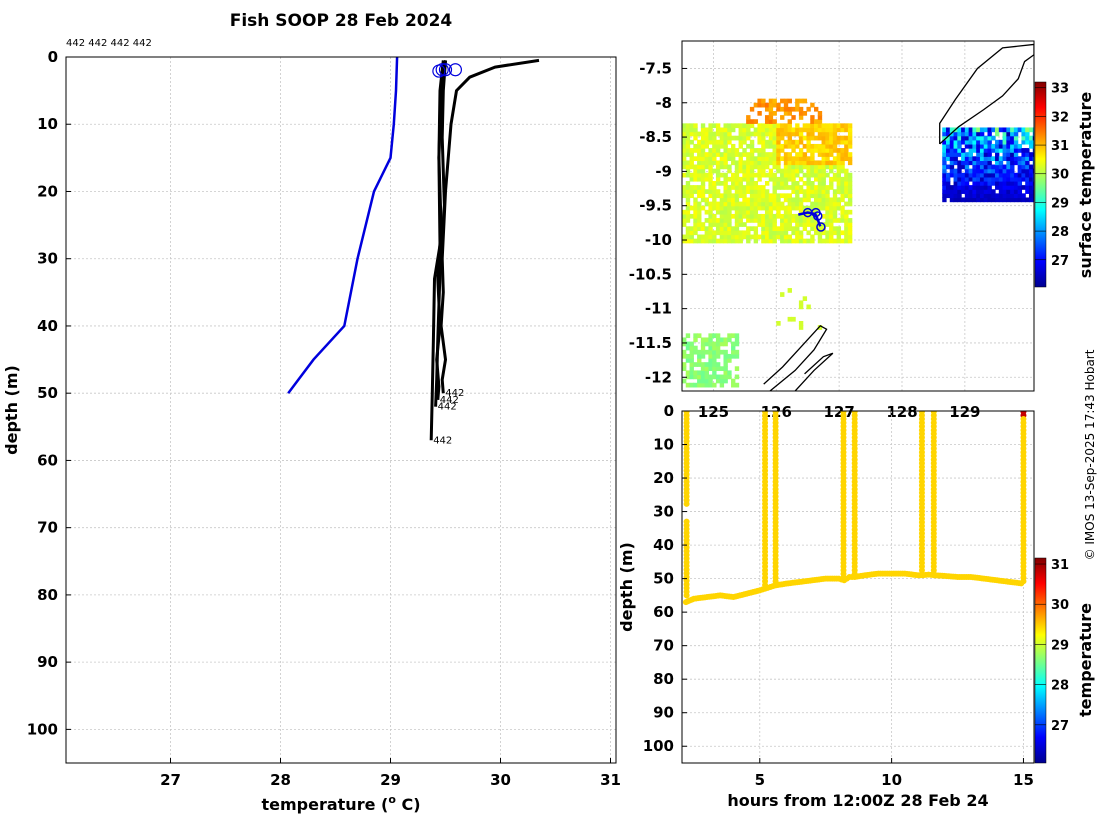  I want to click on map-colorbar-tick-label: 31, so click(1060, 146).